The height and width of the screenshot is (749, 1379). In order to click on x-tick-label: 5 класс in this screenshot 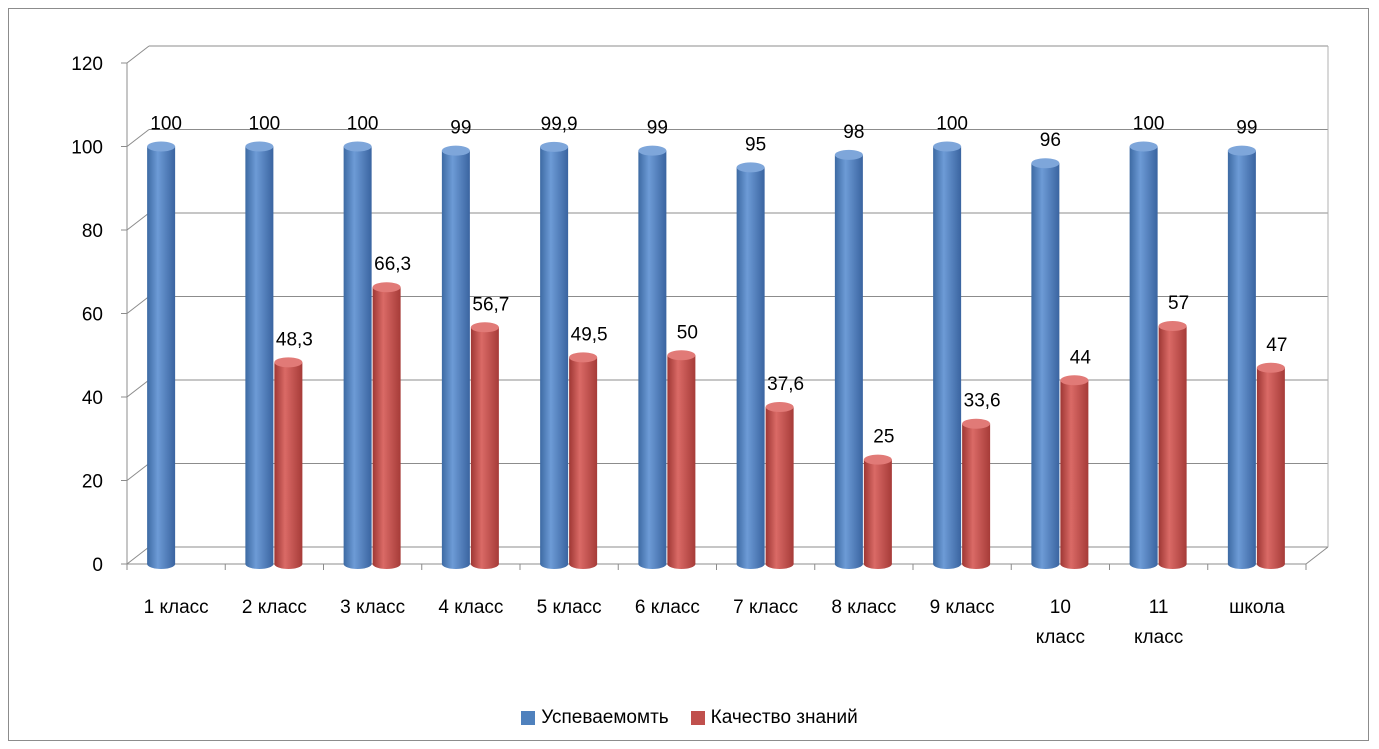, I will do `click(569, 607)`.